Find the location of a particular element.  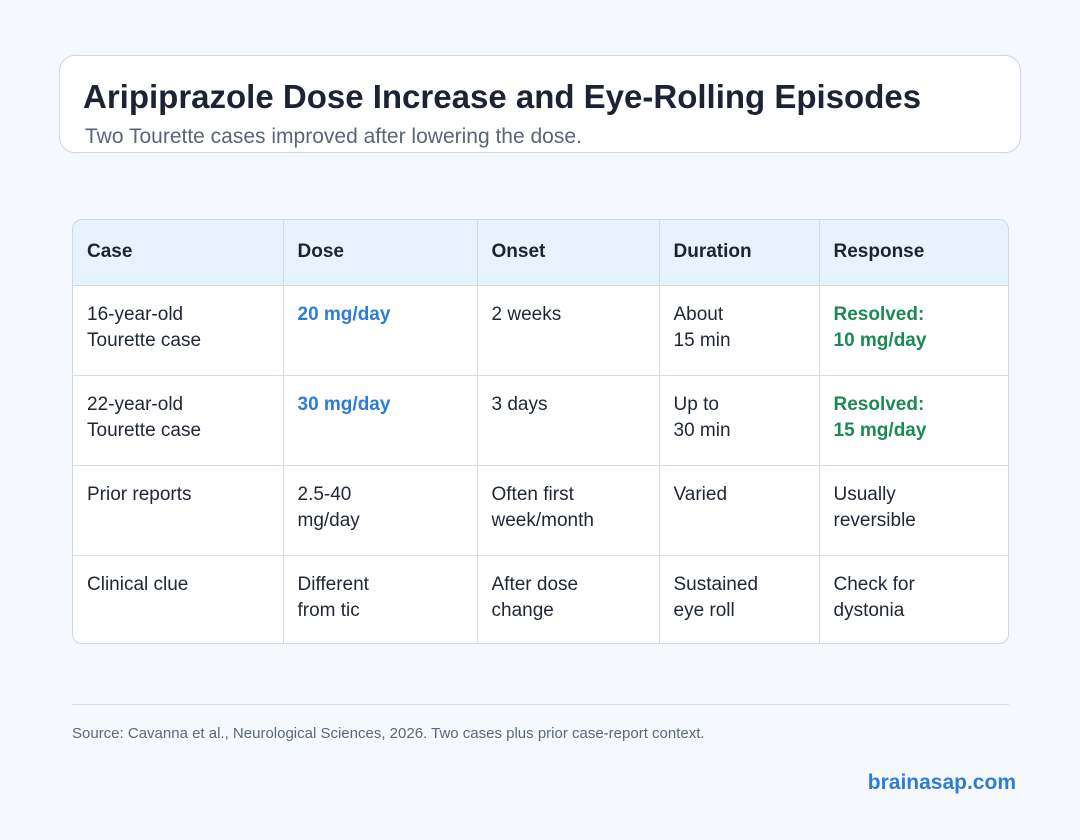

duration-text: About 15 min is located at coordinates (702, 327).